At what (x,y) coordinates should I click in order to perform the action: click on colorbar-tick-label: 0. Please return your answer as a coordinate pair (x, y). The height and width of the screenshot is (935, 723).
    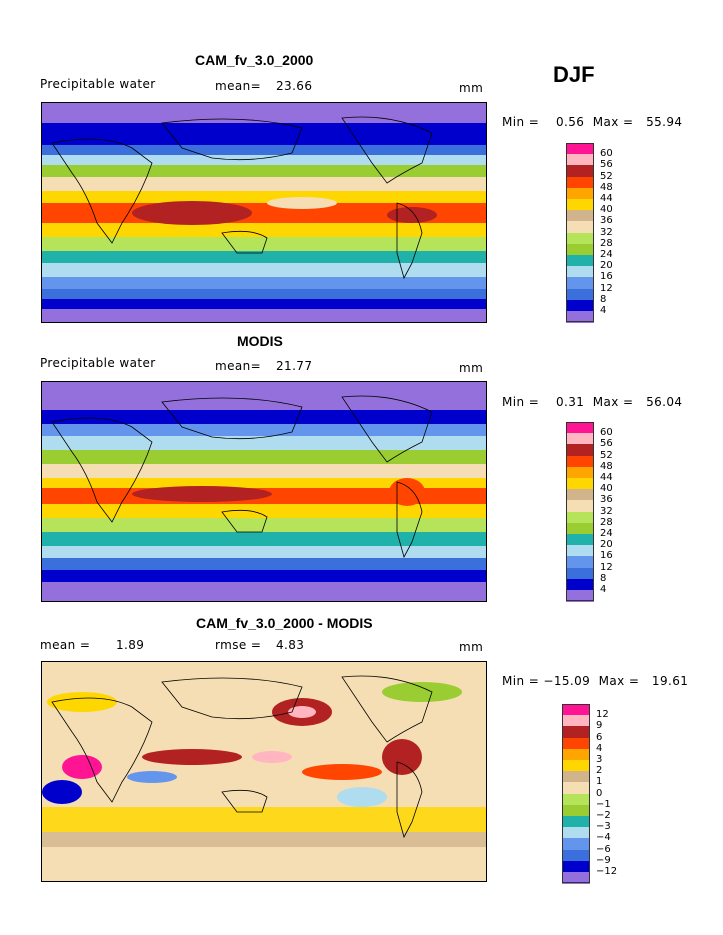
    Looking at the image, I should click on (599, 793).